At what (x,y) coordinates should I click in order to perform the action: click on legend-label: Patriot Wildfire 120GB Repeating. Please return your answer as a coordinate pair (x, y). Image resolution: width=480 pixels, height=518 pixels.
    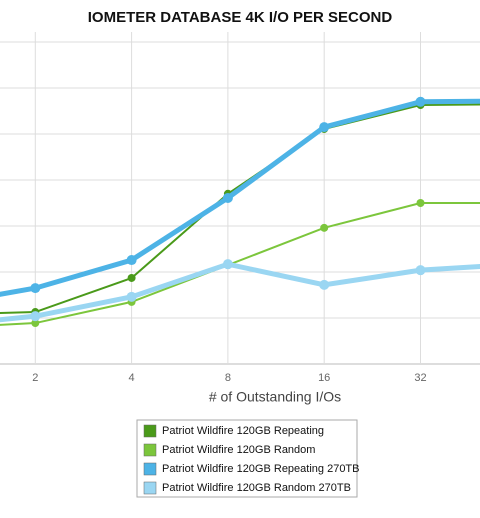
    Looking at the image, I should click on (243, 431).